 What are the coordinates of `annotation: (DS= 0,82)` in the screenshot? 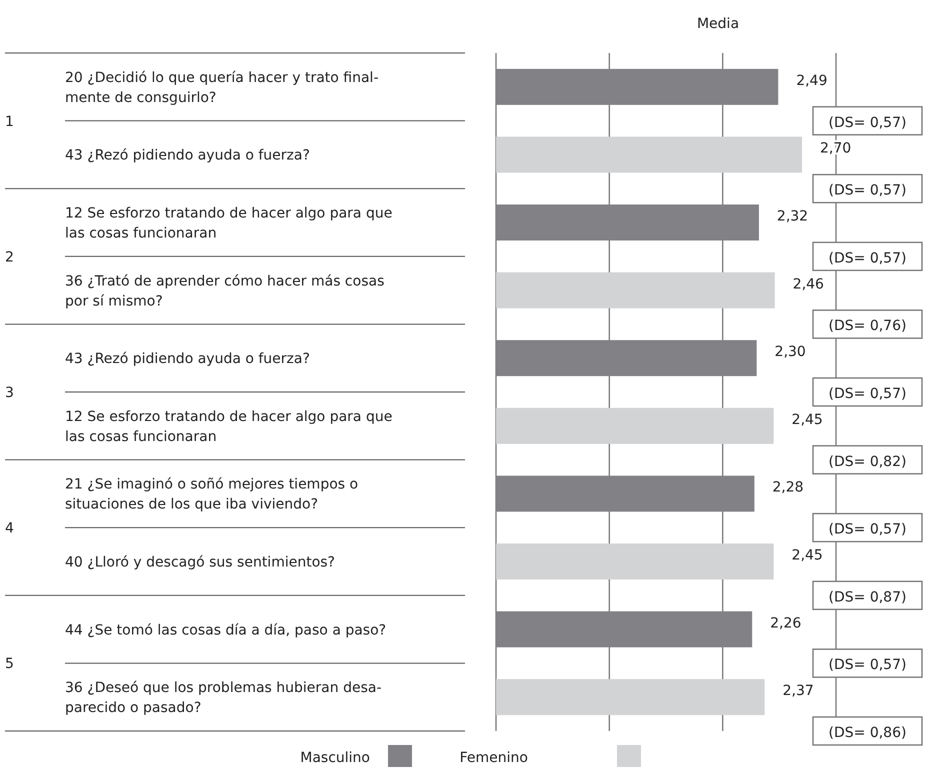 It's located at (867, 462).